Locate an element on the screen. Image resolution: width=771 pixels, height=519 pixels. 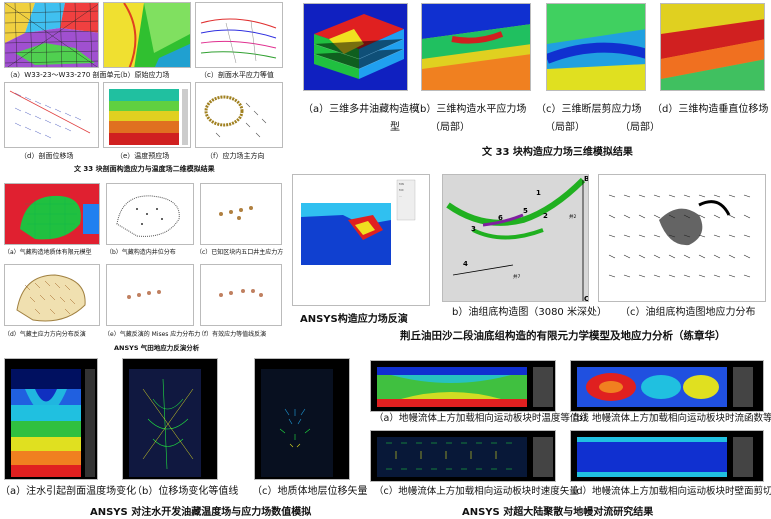
svg-text: MX is located at coordinates (401, 190).